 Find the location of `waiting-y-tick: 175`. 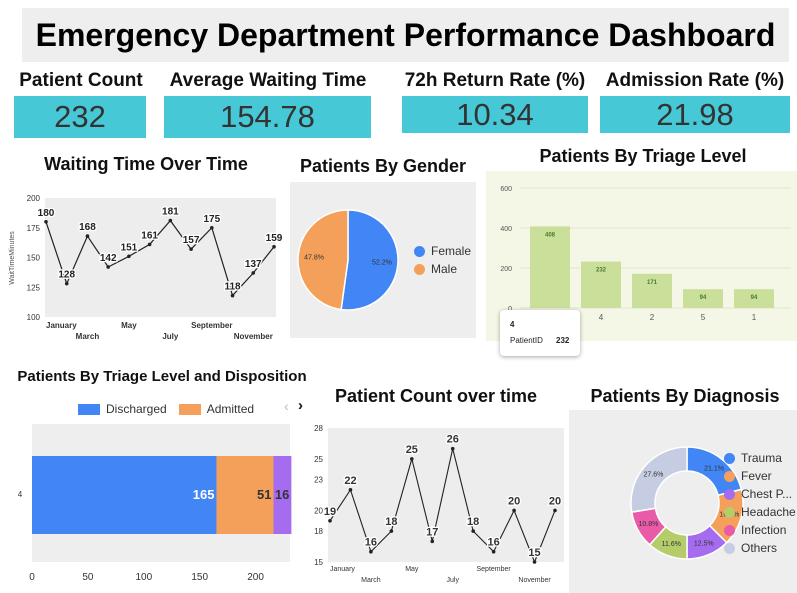

waiting-y-tick: 175 is located at coordinates (34, 228).